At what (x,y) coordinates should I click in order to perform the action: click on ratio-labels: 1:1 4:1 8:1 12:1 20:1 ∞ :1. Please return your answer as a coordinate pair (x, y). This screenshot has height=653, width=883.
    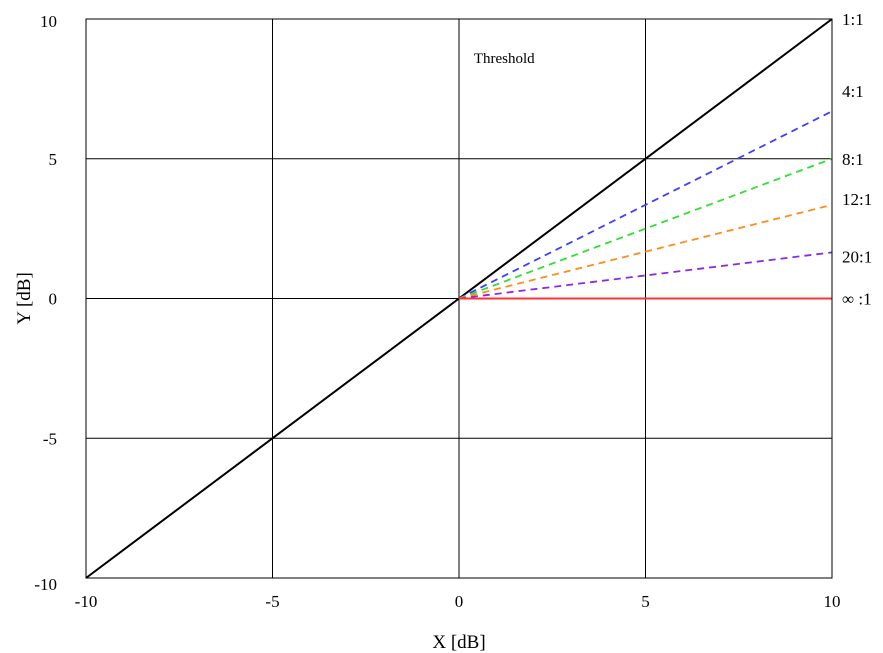
    Looking at the image, I should click on (857, 159).